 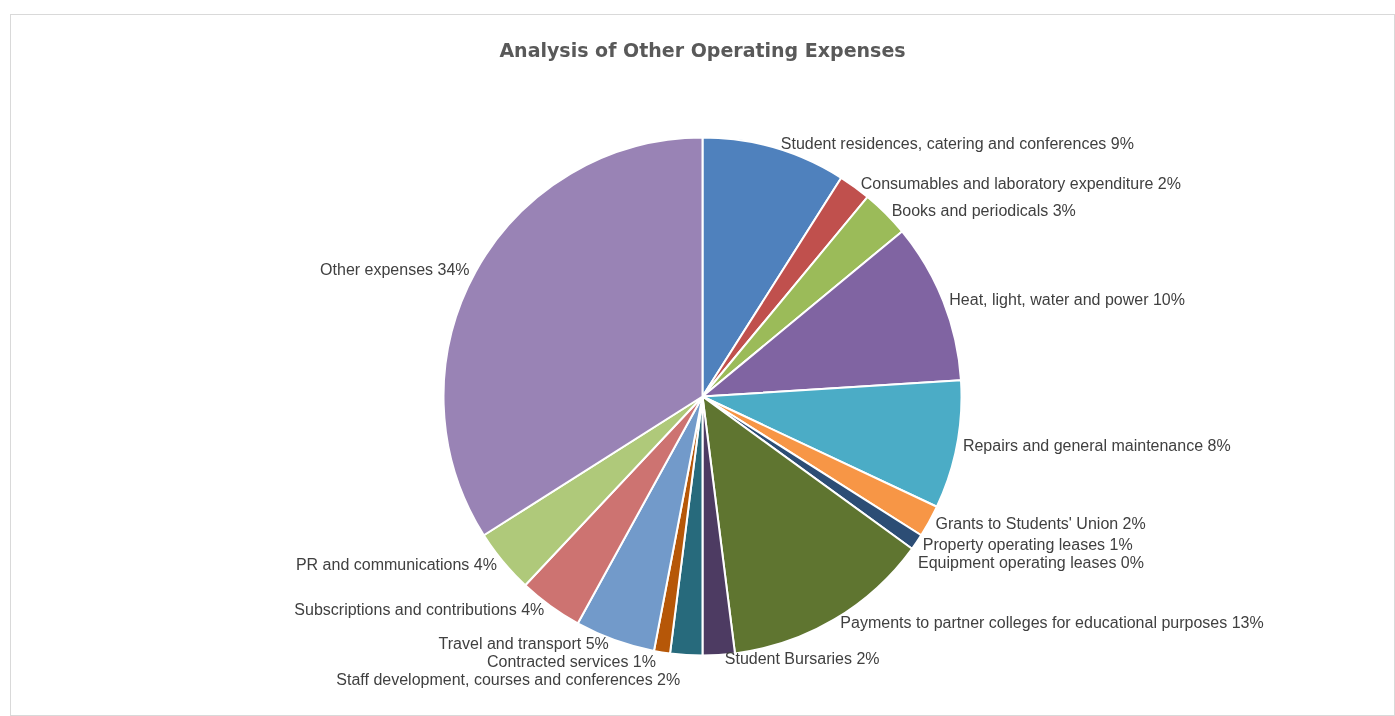 I want to click on category-label: Equipment operating leases 0%, so click(x=1031, y=562).